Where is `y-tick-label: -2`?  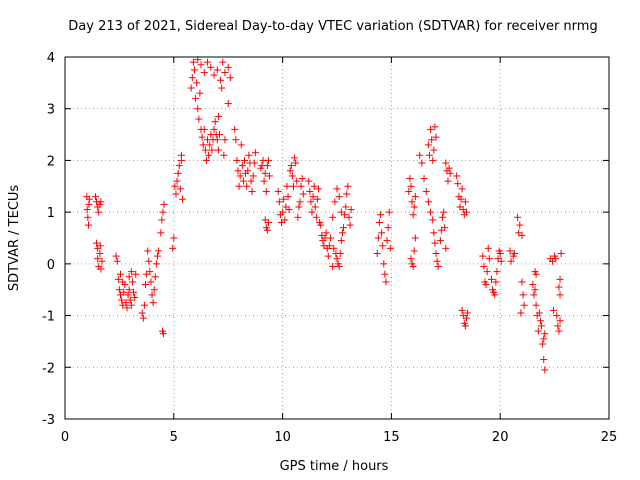 y-tick-label: -2 is located at coordinates (48, 368).